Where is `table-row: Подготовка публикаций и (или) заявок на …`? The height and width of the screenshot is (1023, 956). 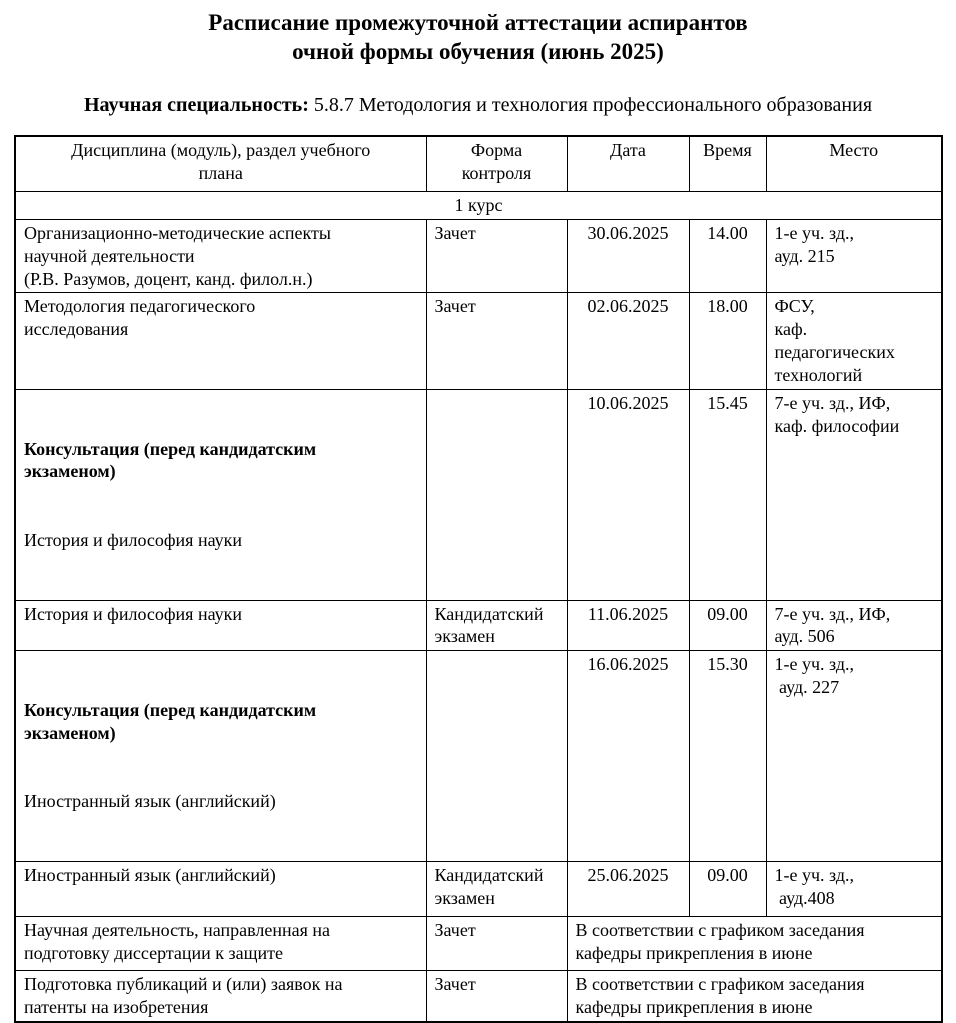 table-row: Подготовка публикаций и (или) заявок на … is located at coordinates (478, 996).